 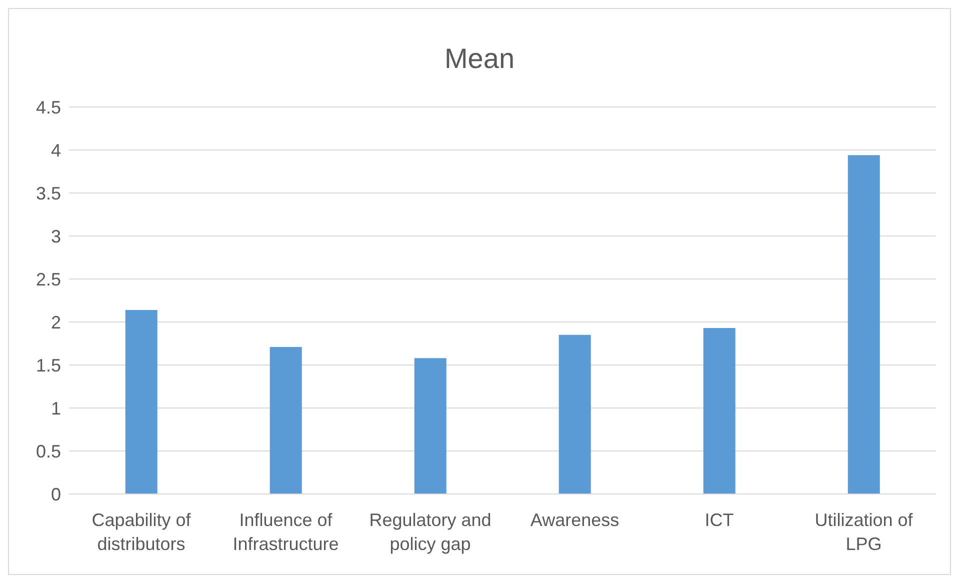 I want to click on y-tick-label: 1.5, so click(x=48, y=365).